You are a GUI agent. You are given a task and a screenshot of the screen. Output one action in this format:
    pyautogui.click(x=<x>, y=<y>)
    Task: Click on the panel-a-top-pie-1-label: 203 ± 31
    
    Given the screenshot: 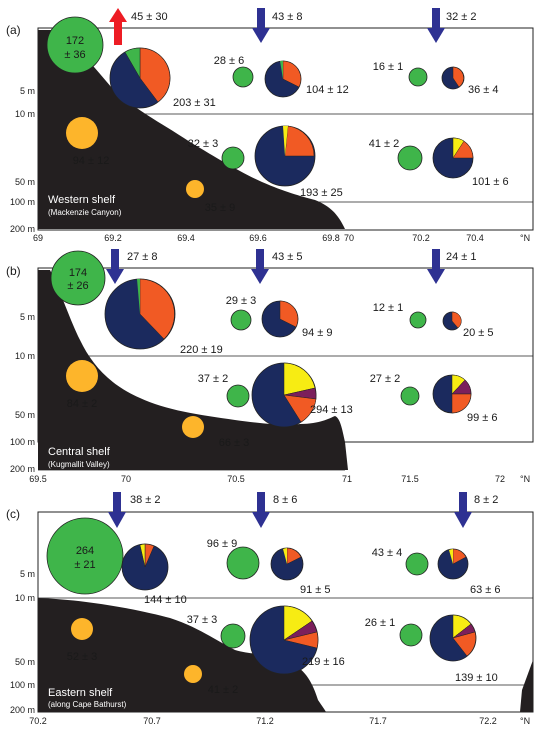 What is the action you would take?
    pyautogui.click(x=194, y=103)
    